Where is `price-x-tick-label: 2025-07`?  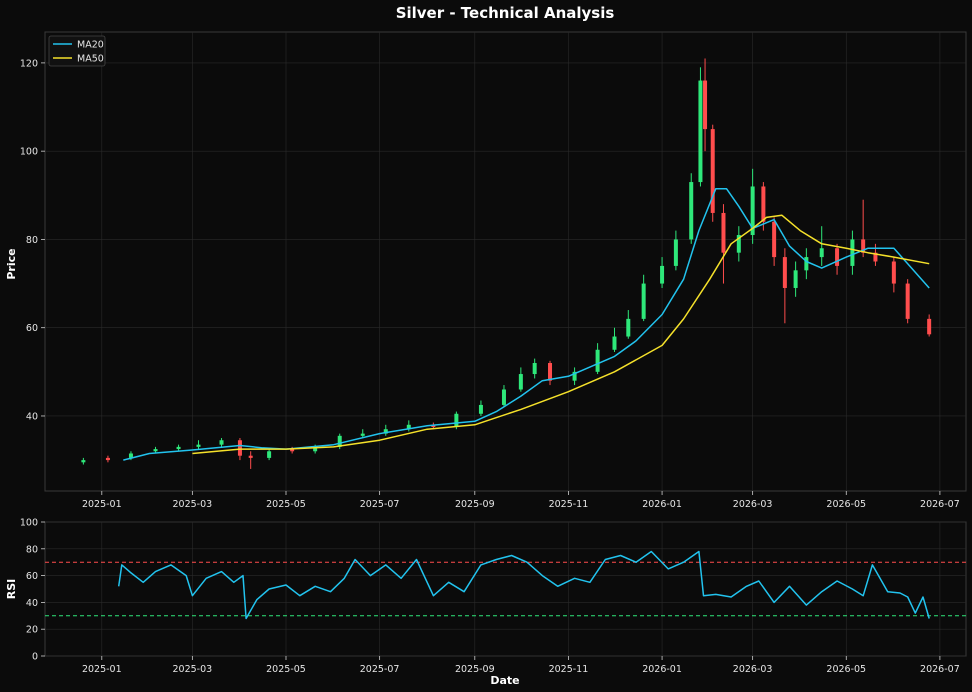
price-x-tick-label: 2025-07 is located at coordinates (380, 504).